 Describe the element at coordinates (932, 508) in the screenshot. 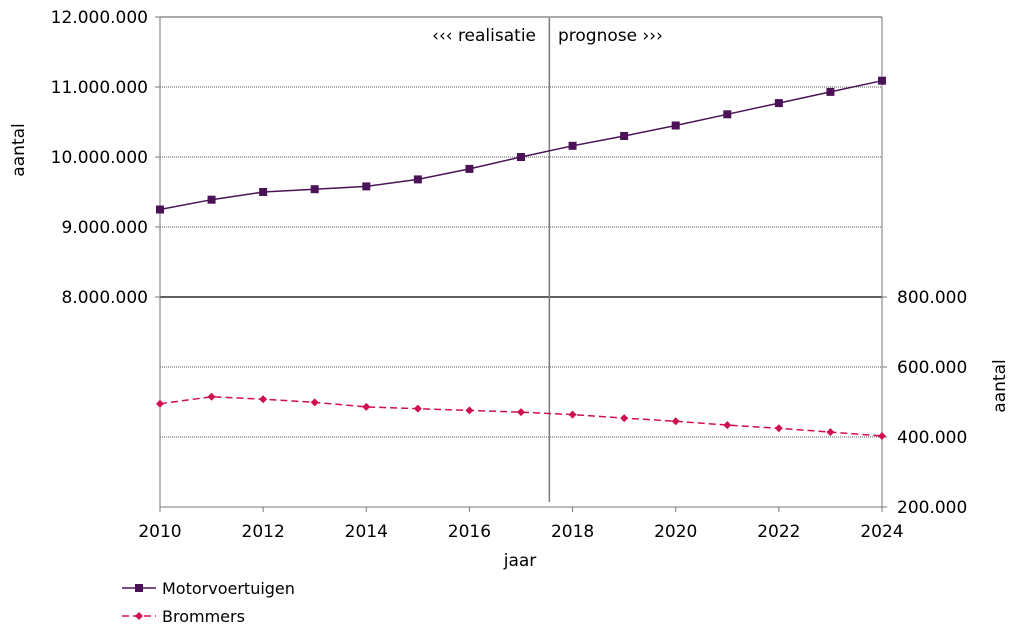

I see `right-tick-label: 200.000` at that location.